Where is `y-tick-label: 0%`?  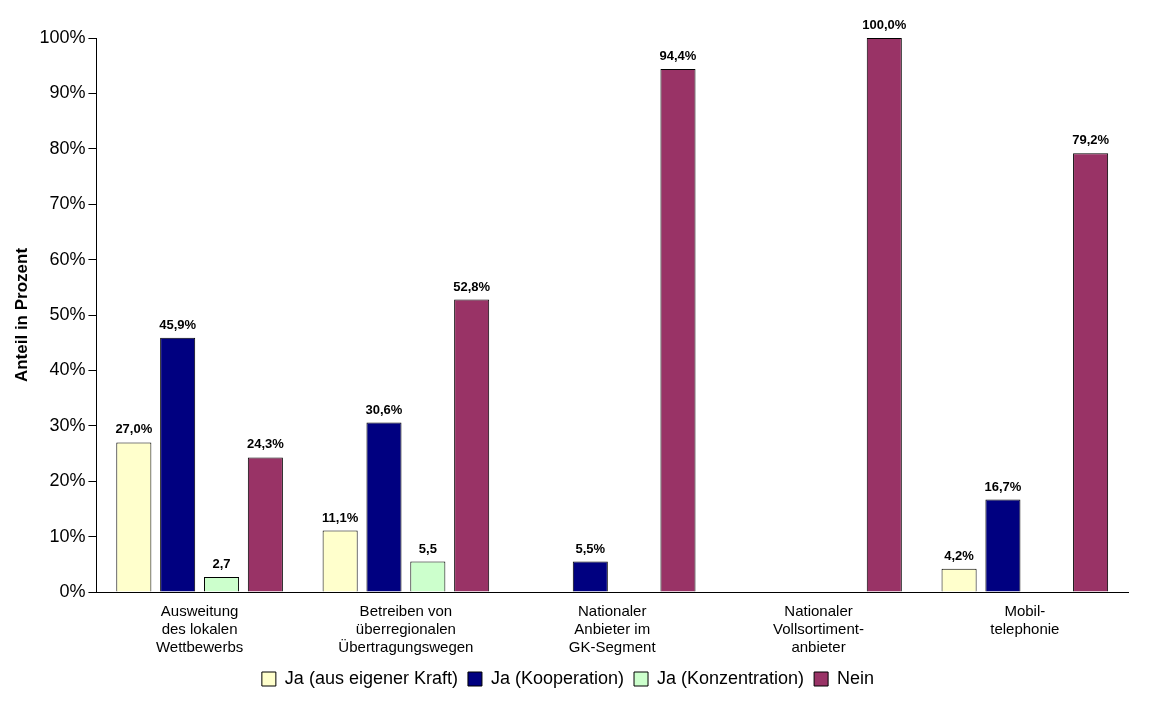 y-tick-label: 0% is located at coordinates (72, 590).